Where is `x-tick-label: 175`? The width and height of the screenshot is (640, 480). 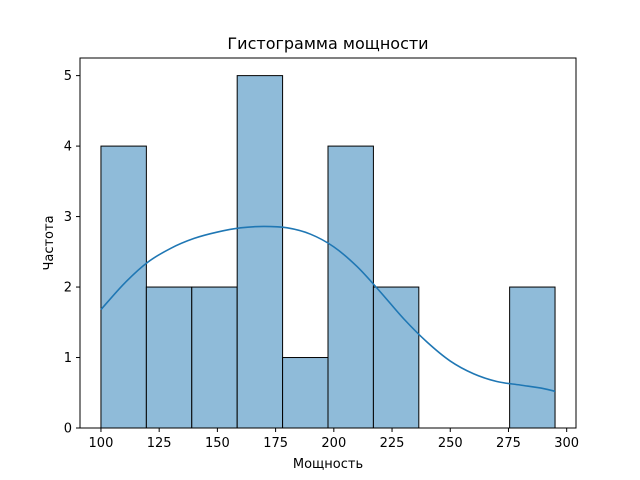 x-tick-label: 175 is located at coordinates (275, 443).